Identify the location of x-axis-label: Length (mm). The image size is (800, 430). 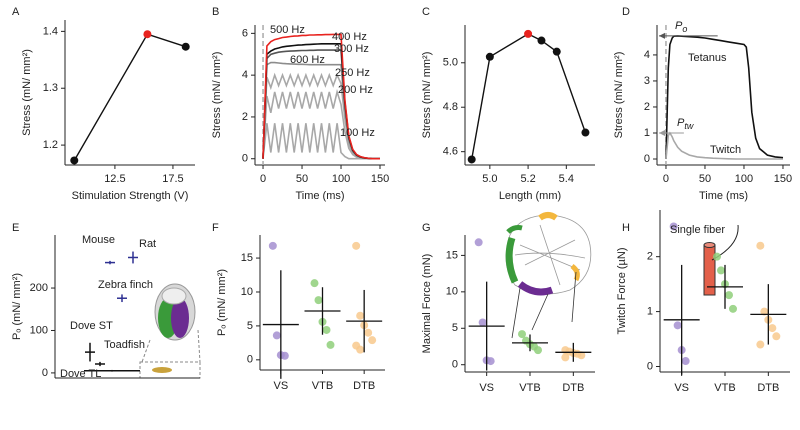
(530, 196).